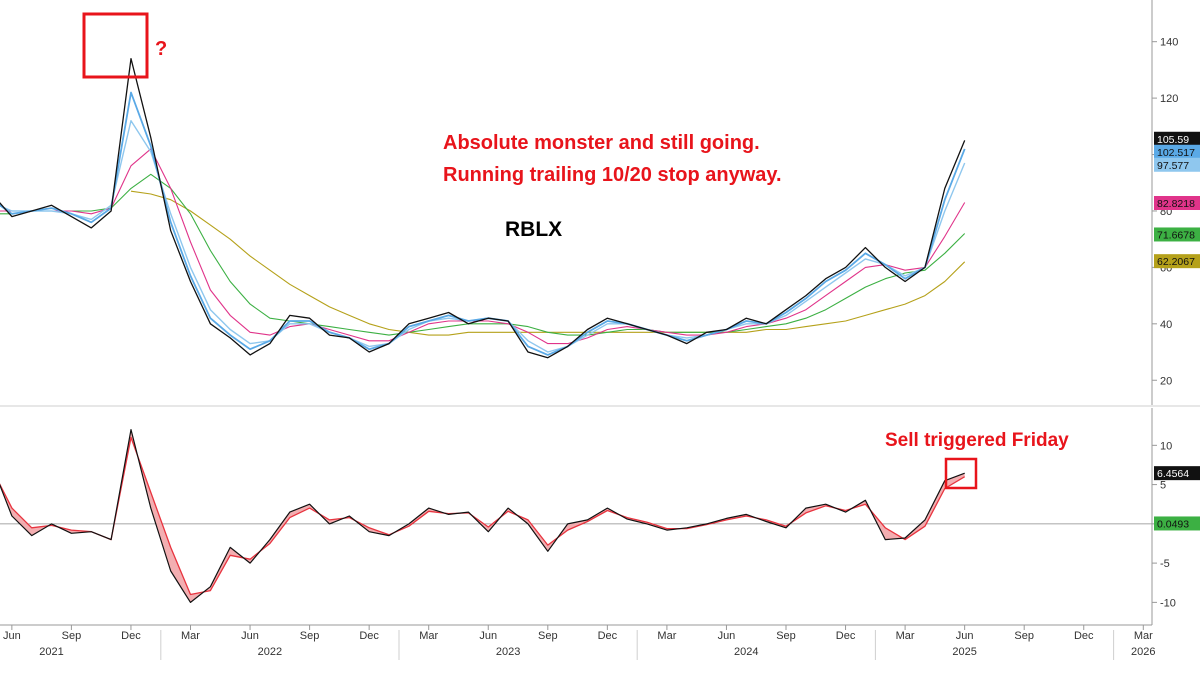  Describe the element at coordinates (1166, 446) in the screenshot. I see `osc-tick-label: 10` at that location.